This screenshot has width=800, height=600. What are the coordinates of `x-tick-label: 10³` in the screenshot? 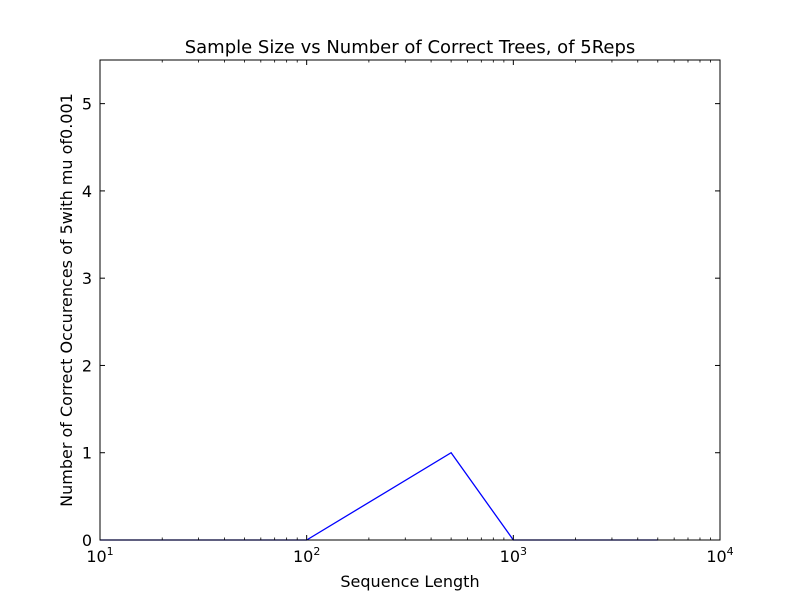 It's located at (513, 555).